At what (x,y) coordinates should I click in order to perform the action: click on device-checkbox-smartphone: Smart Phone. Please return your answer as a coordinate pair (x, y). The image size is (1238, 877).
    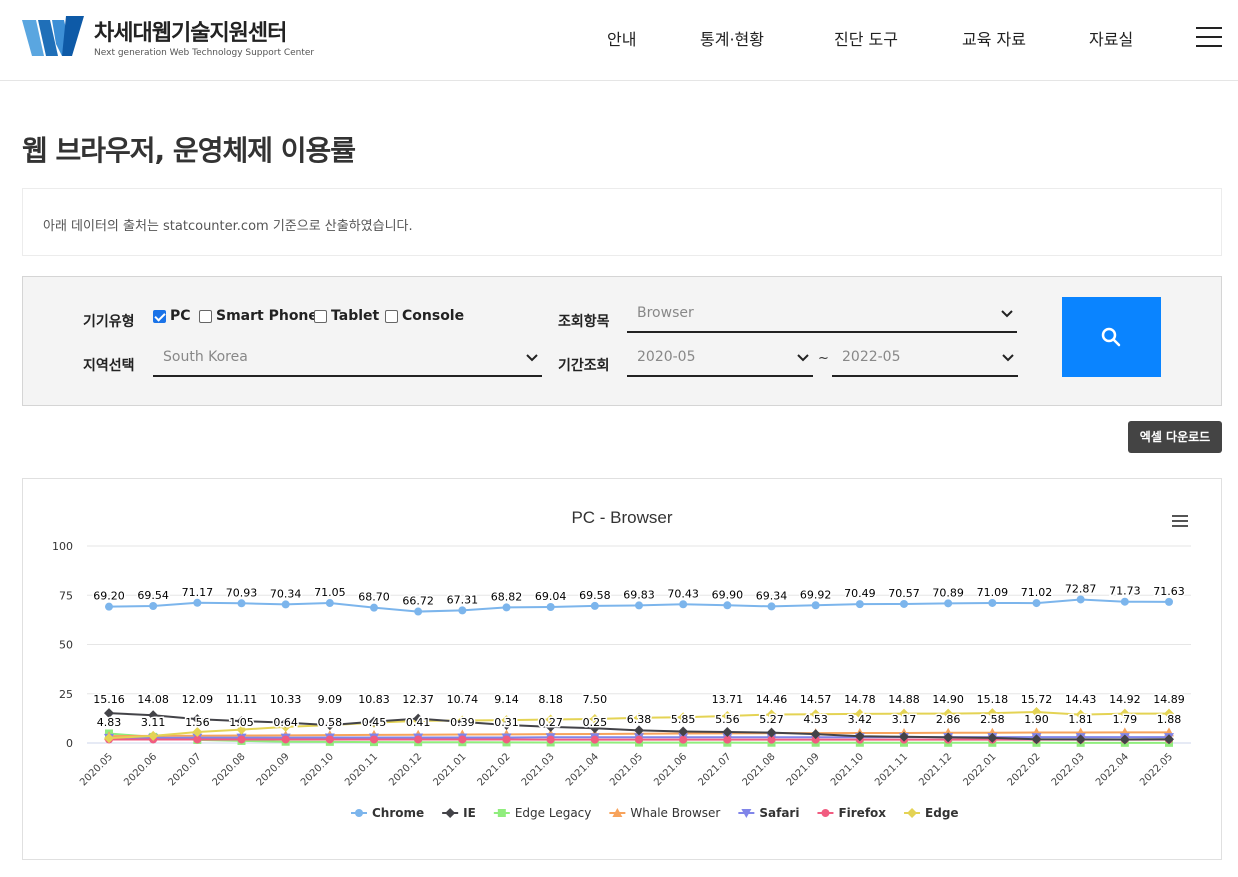
    Looking at the image, I should click on (258, 316).